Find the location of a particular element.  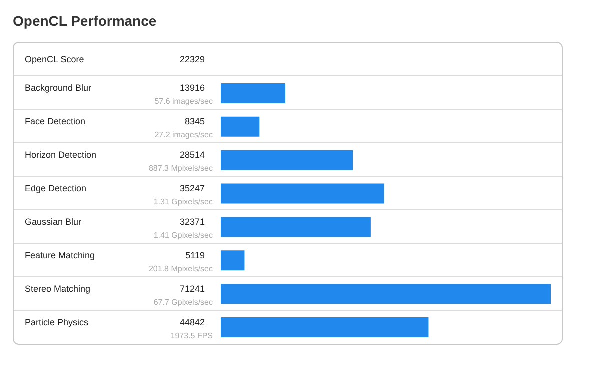

data-label: 32371 is located at coordinates (192, 221).